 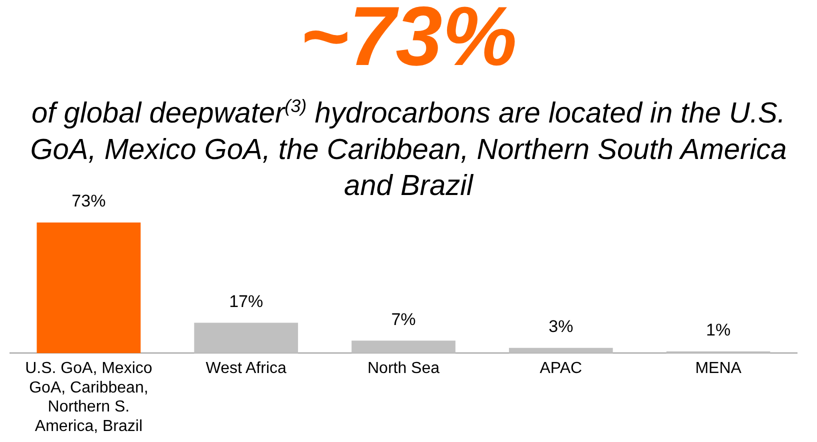 What do you see at coordinates (718, 369) in the screenshot?
I see `x-tick-label: MENA` at bounding box center [718, 369].